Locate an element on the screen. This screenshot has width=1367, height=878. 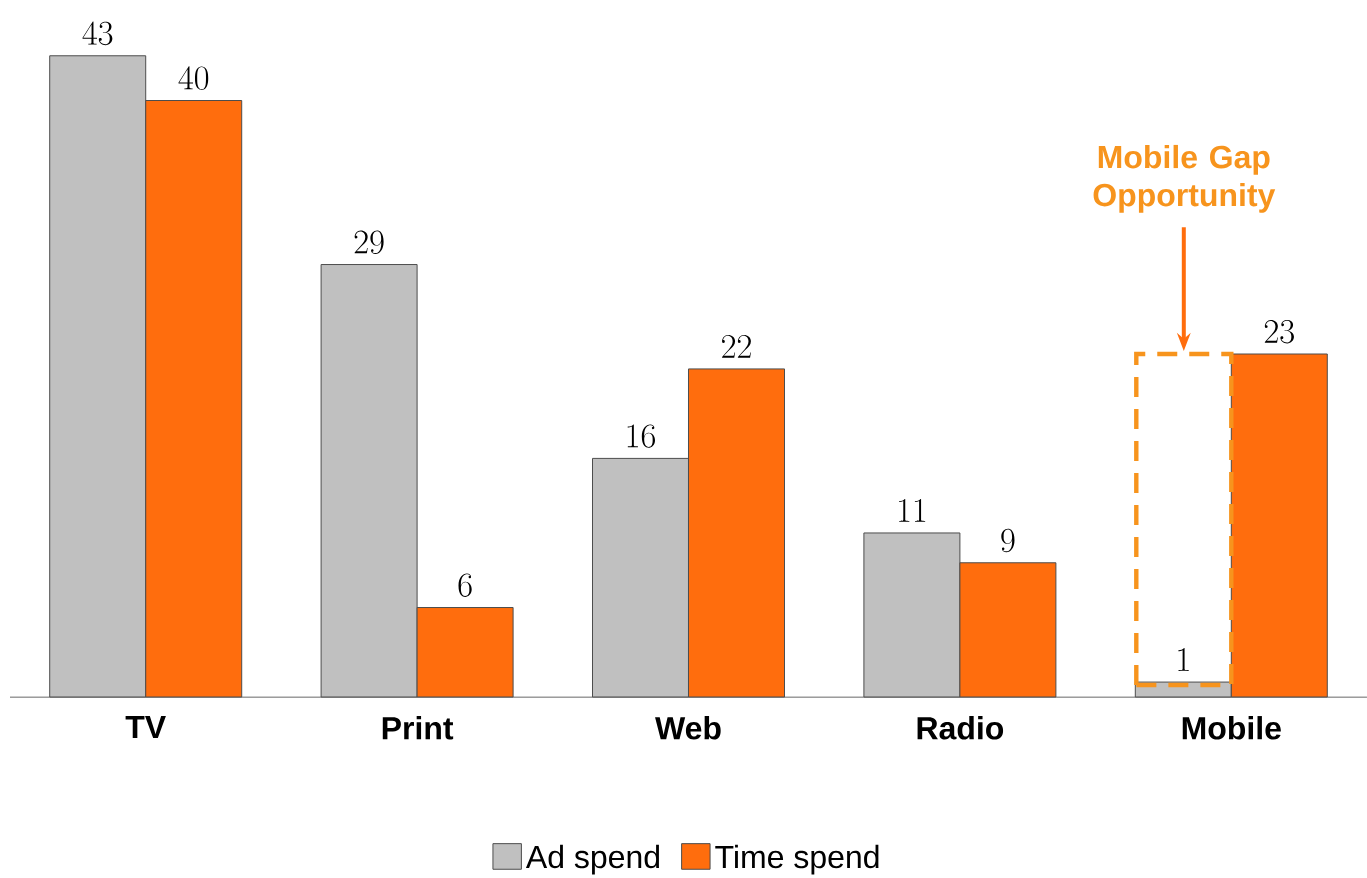
x-tick-label: TV is located at coordinates (145, 727).